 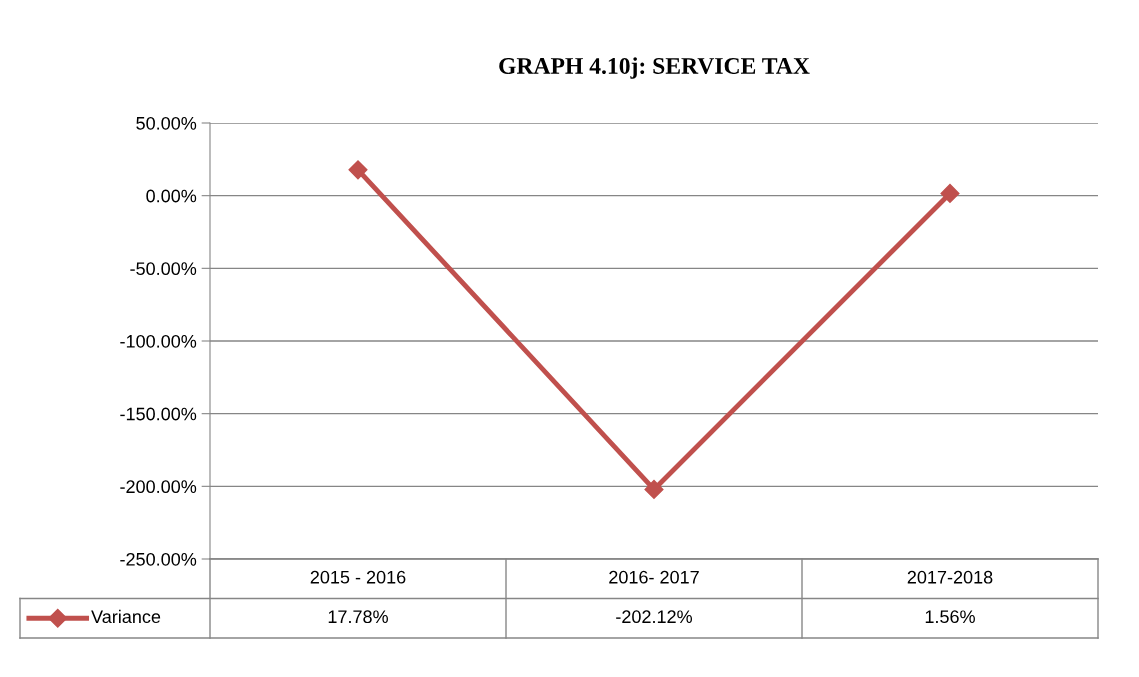 I want to click on chart-title: GRAPH 4.10j: SERVICE TAX, so click(x=654, y=68).